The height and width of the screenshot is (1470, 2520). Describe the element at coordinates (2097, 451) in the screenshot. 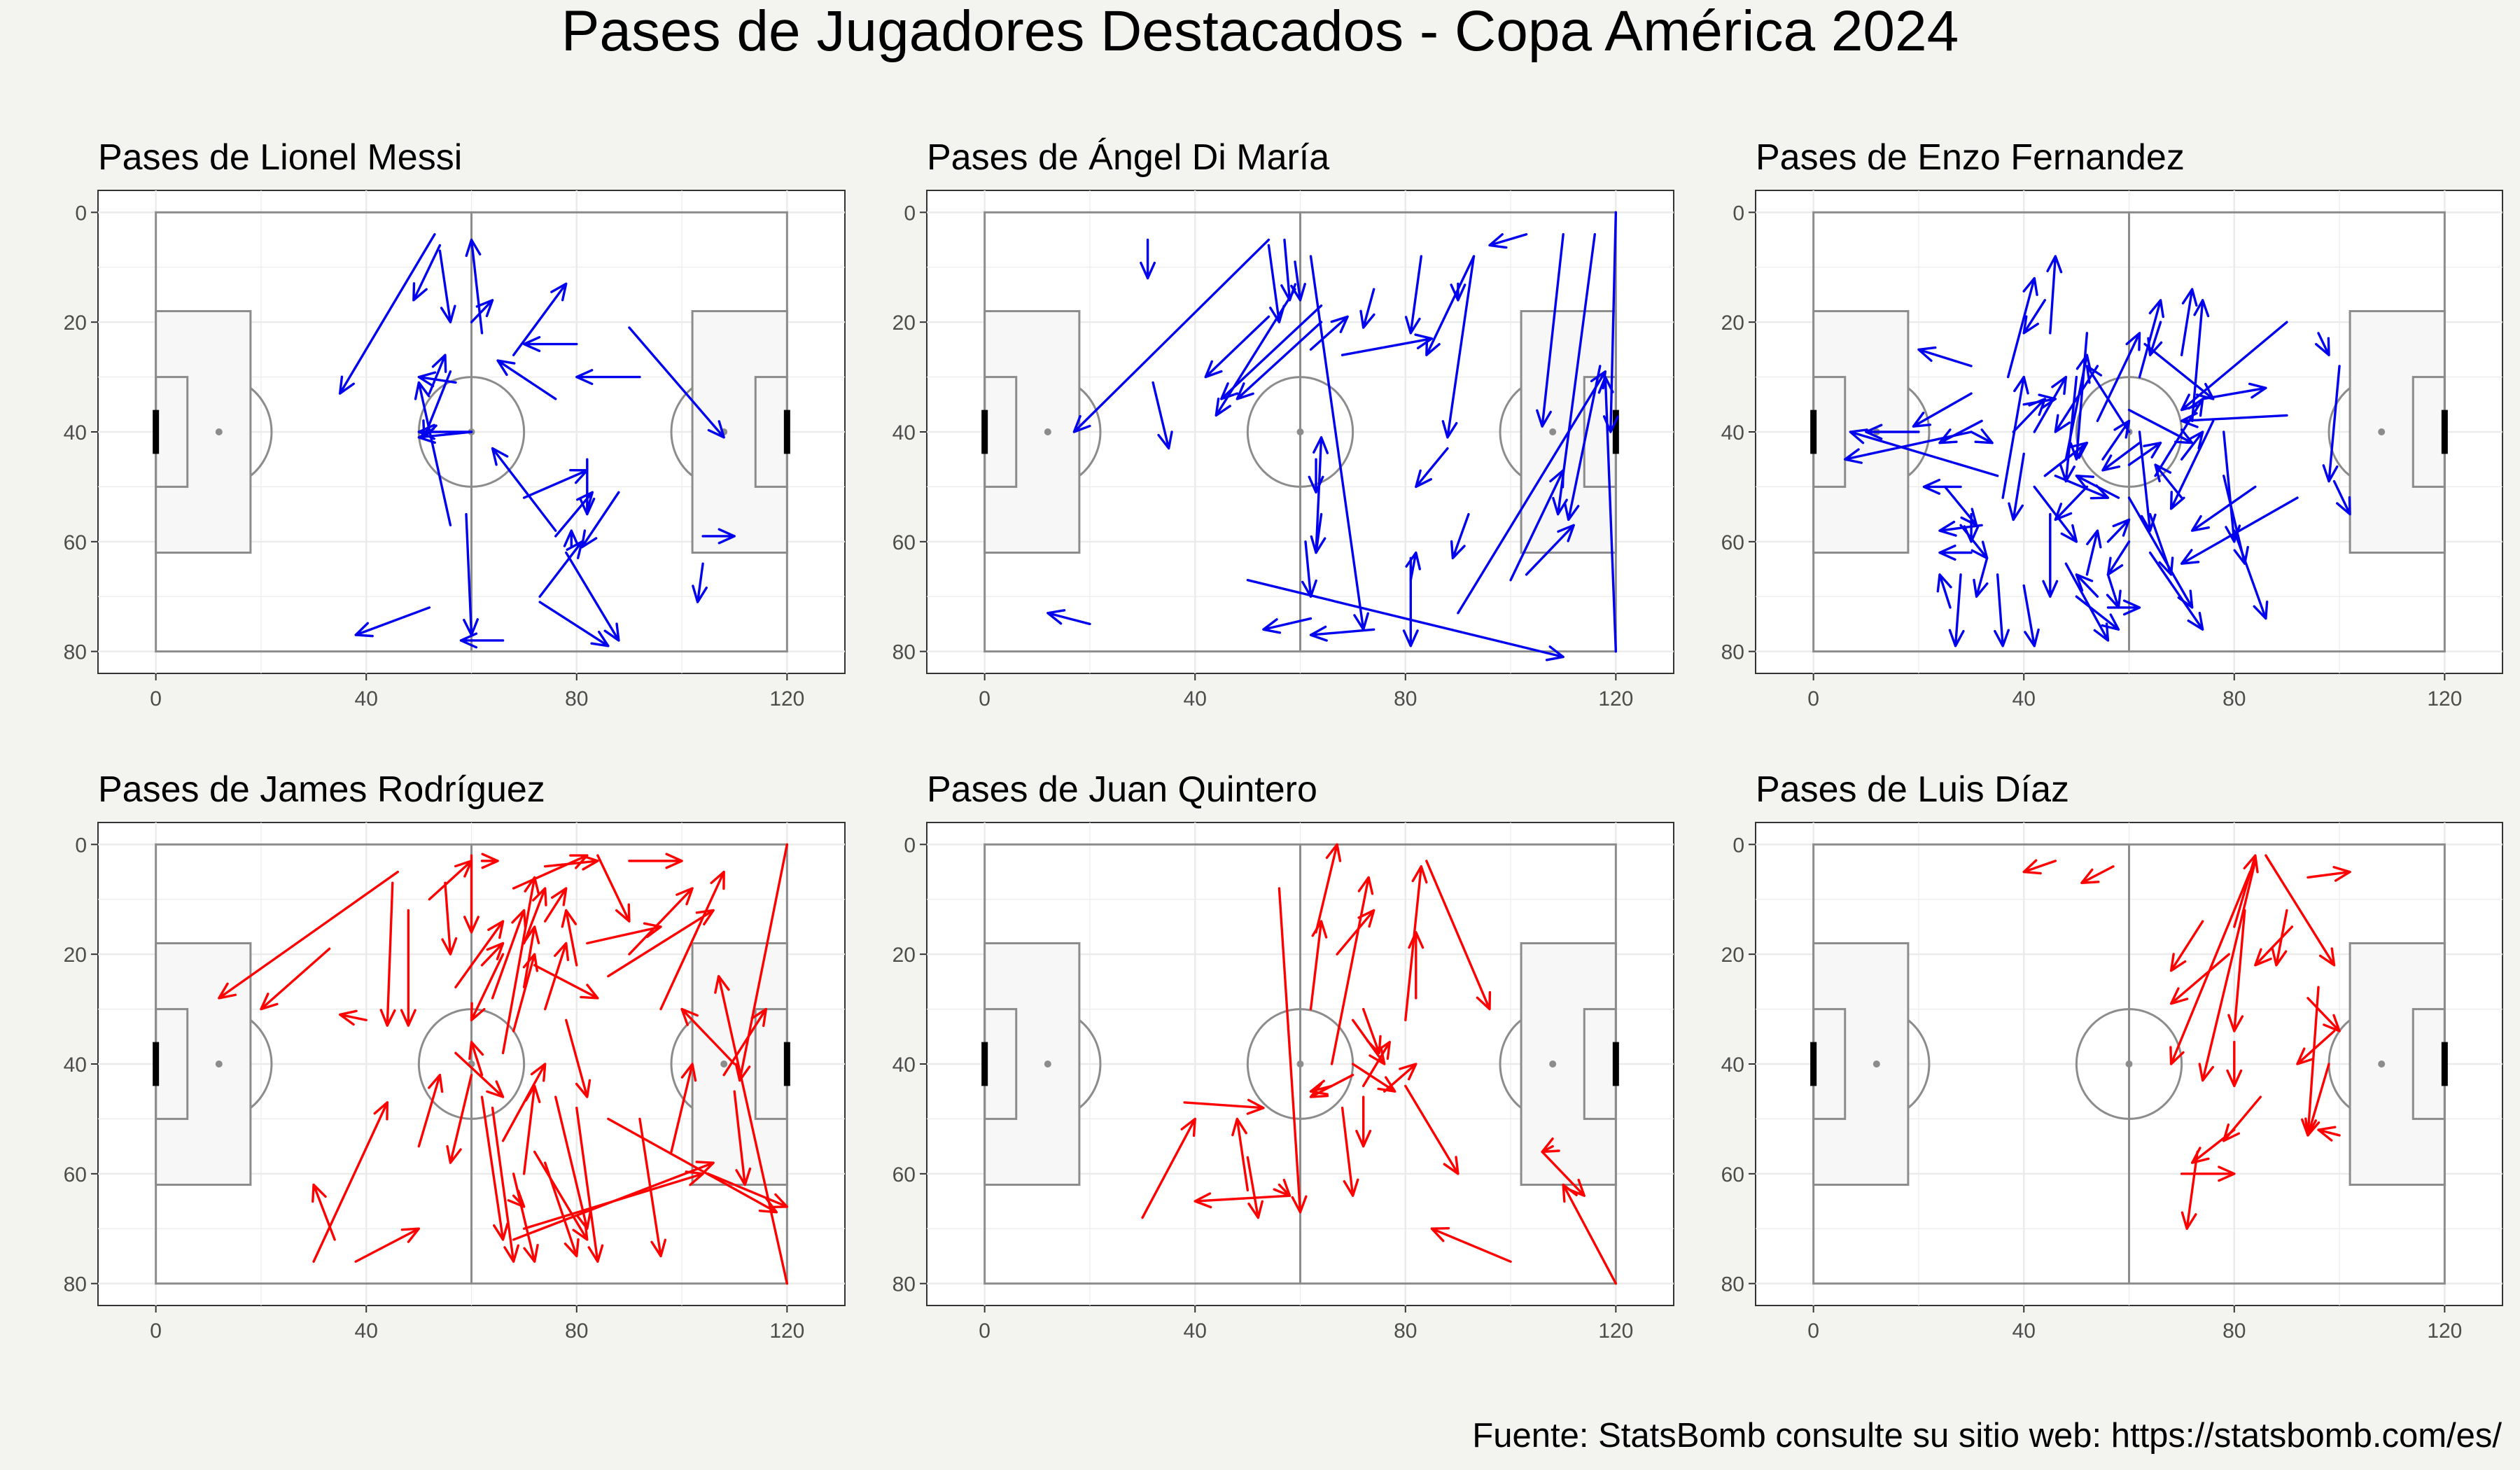

I see `passes` at that location.